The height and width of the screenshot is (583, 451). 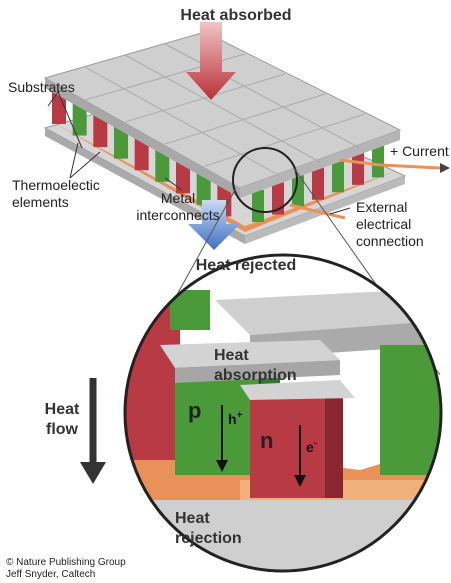 I want to click on n-label: n, so click(x=266, y=440).